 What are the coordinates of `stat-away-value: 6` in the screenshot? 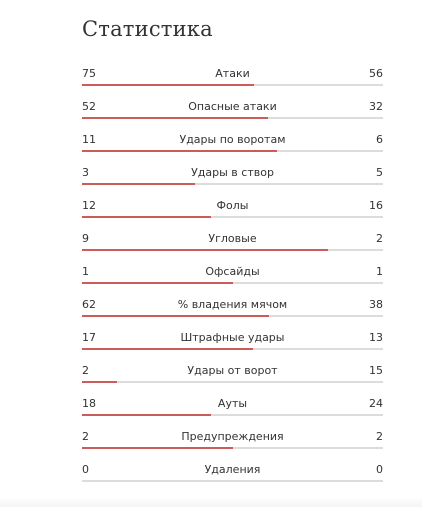 It's located at (379, 139).